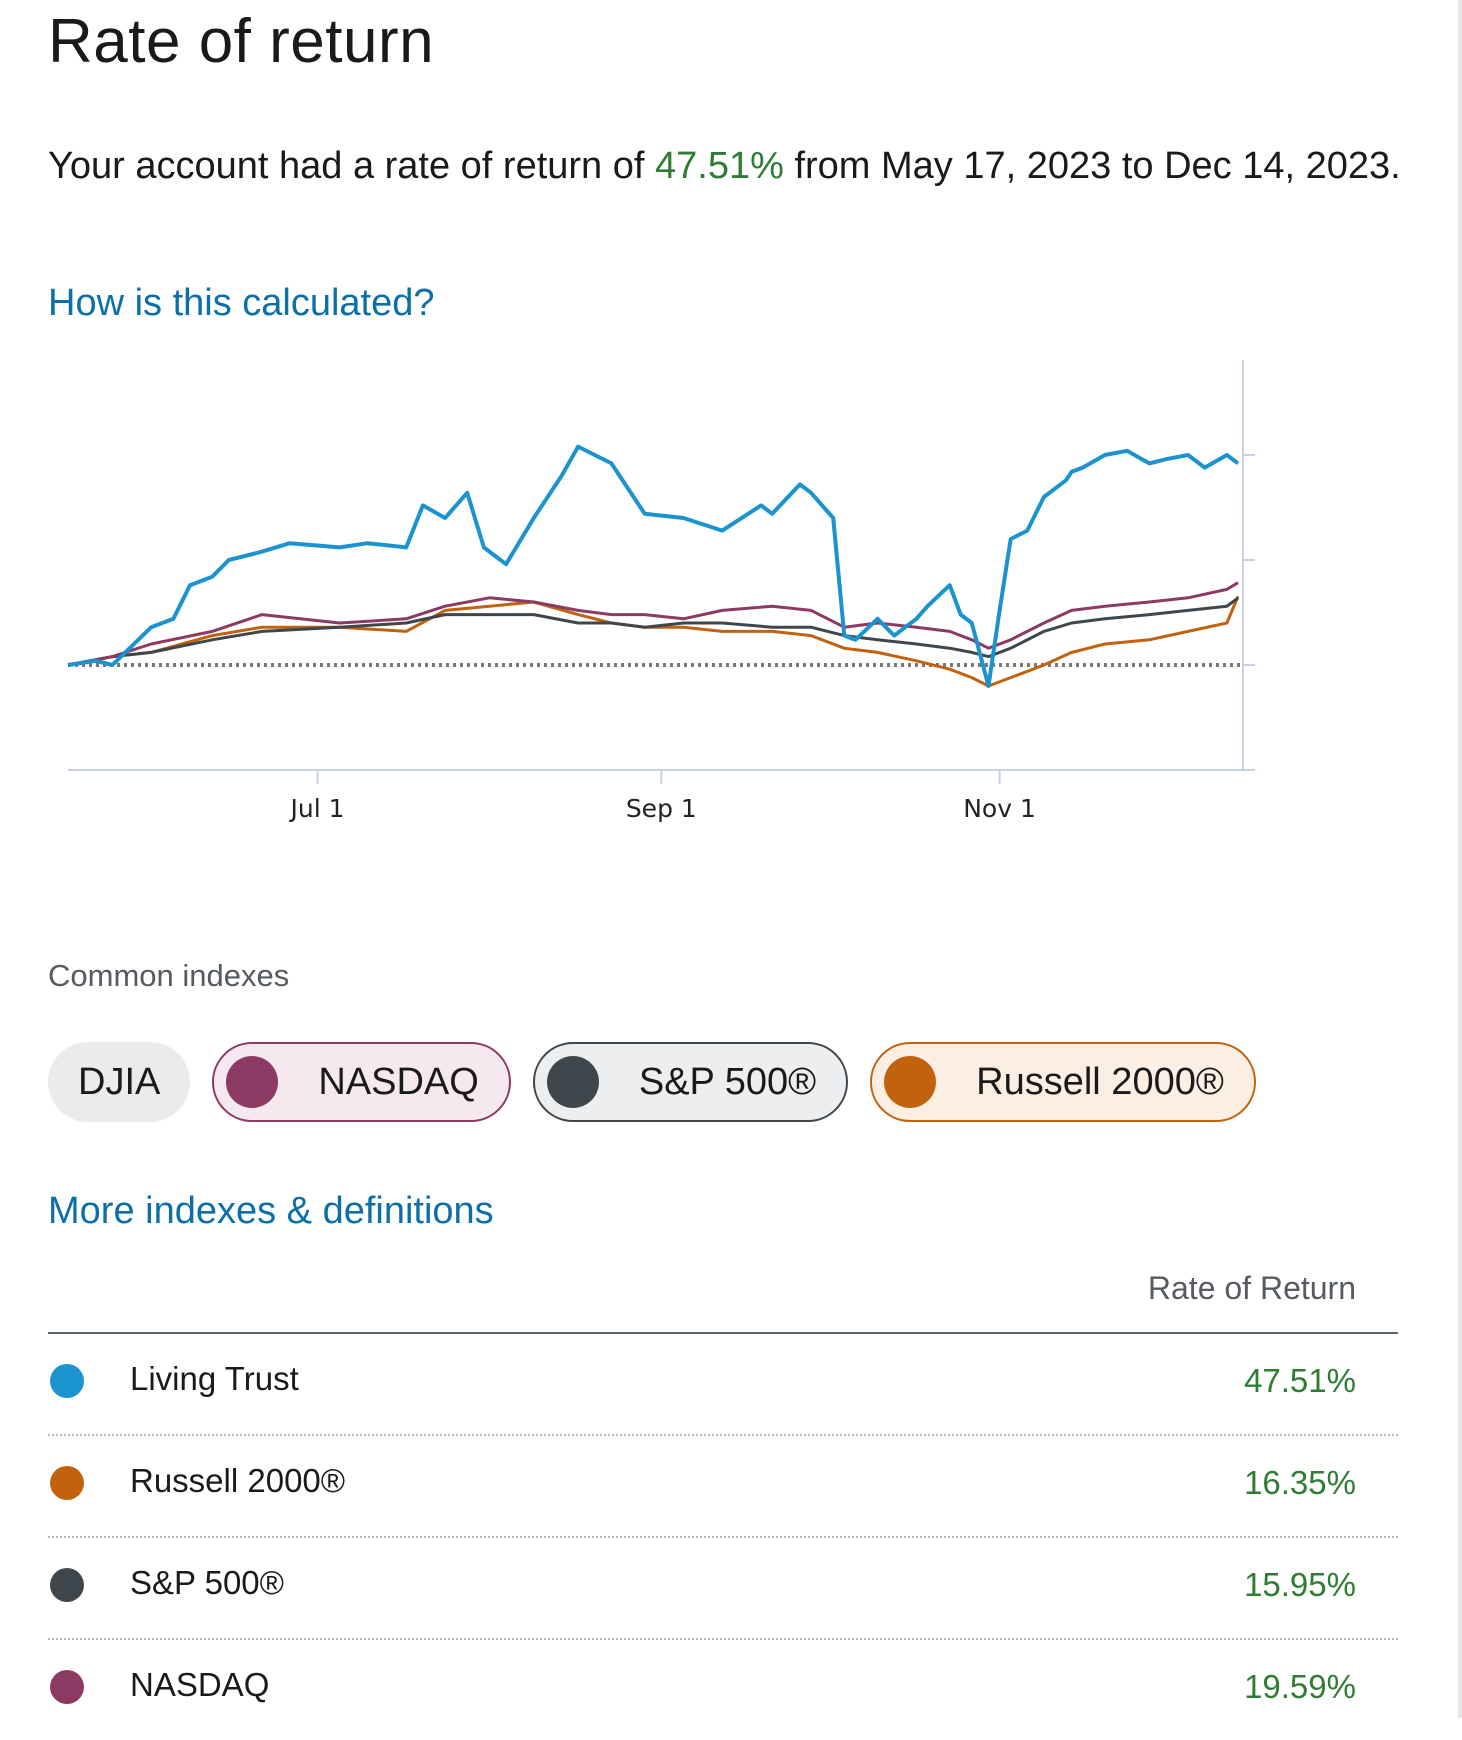 This screenshot has width=1462, height=1740. Describe the element at coordinates (238, 1480) in the screenshot. I see `row-name: Russell 2000®` at that location.